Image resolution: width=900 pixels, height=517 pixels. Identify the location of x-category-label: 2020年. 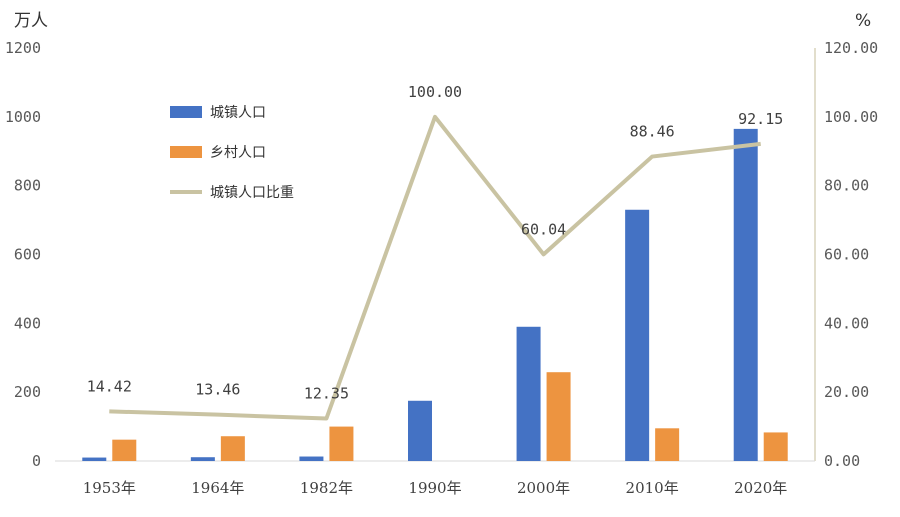
(760, 488).